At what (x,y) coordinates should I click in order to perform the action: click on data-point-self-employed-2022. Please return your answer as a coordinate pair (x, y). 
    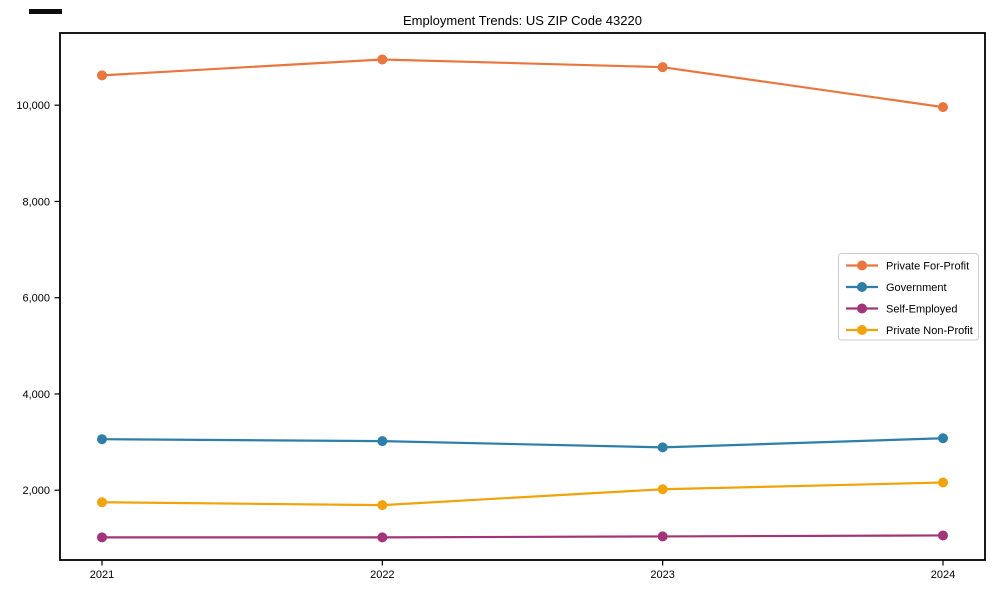
    Looking at the image, I should click on (382, 537).